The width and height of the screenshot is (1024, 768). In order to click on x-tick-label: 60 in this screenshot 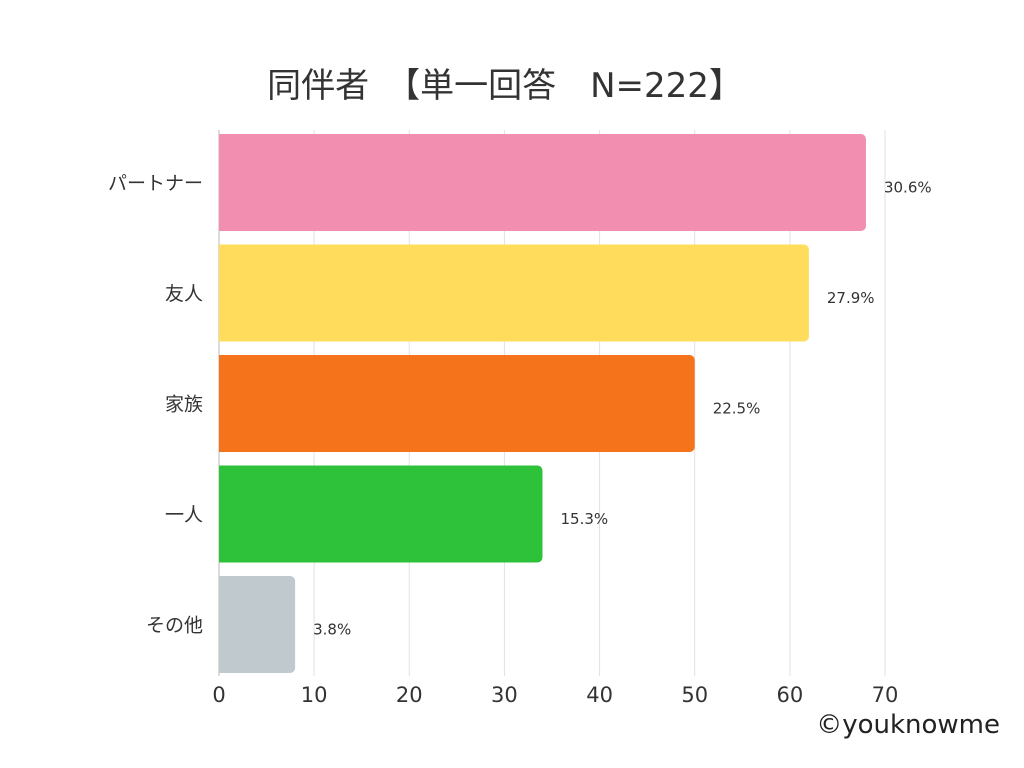, I will do `click(789, 695)`.